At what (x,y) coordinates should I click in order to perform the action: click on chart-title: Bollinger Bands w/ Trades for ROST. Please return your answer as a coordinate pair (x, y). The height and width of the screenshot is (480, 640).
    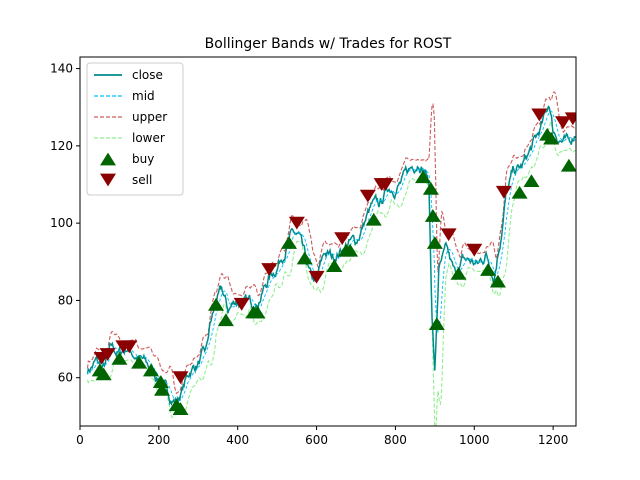
    Looking at the image, I should click on (328, 44).